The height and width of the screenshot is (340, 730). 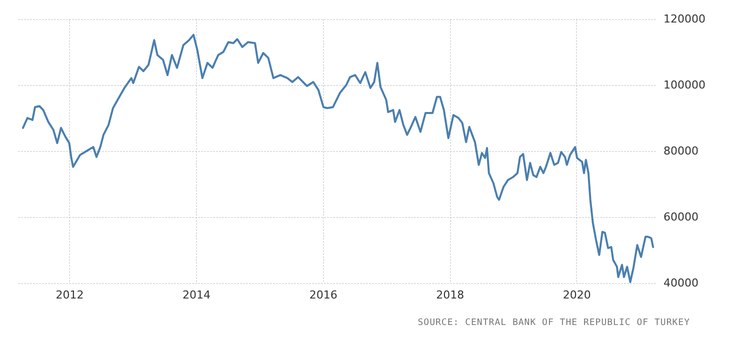 I want to click on y-tick-label: 40000, so click(x=681, y=283).